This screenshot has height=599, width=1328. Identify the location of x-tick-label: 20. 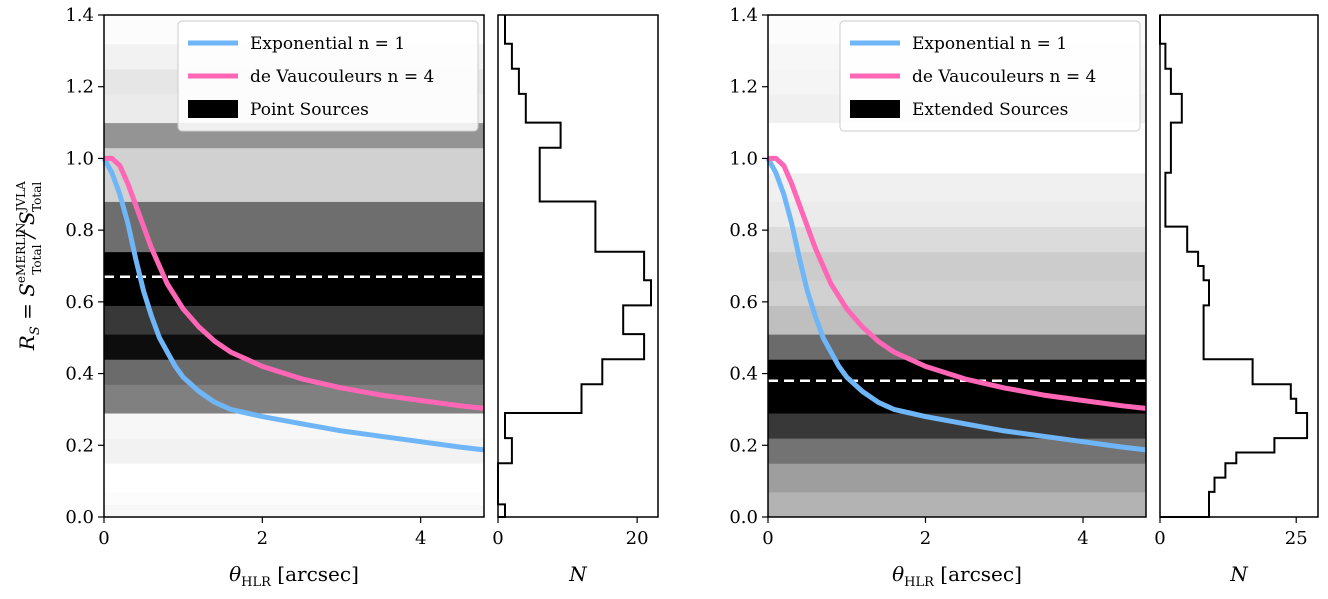
(637, 538).